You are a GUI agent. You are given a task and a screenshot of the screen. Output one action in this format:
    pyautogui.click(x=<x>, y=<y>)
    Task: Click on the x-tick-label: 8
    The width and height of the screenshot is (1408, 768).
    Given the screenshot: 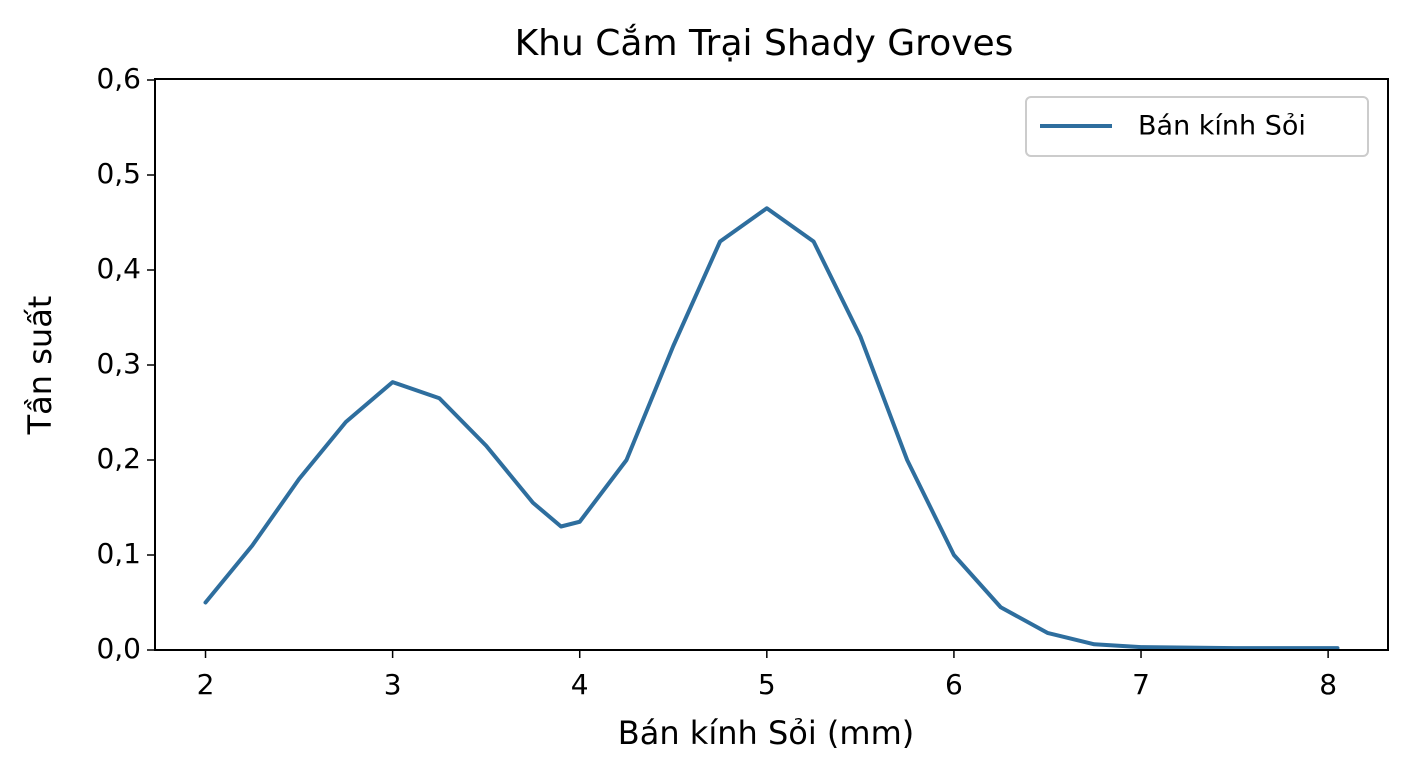 What is the action you would take?
    pyautogui.click(x=1328, y=684)
    